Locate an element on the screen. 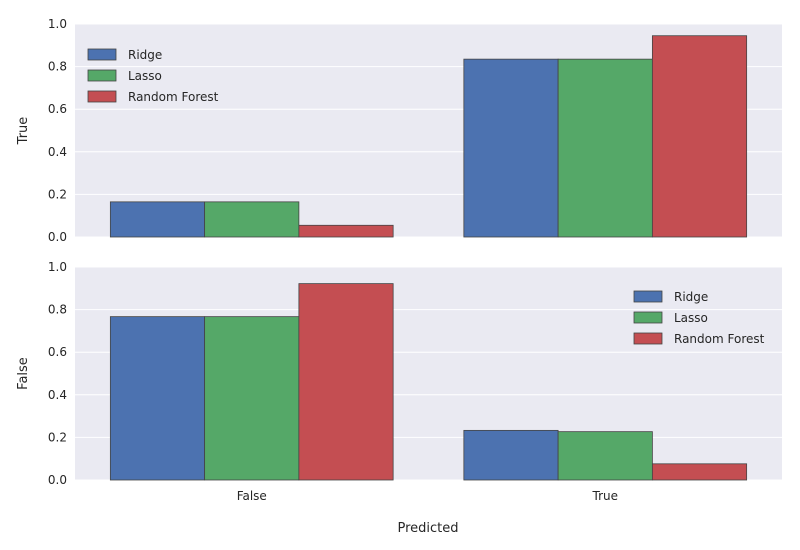 This screenshot has width=800, height=550. x-tick-label: True is located at coordinates (605, 496).